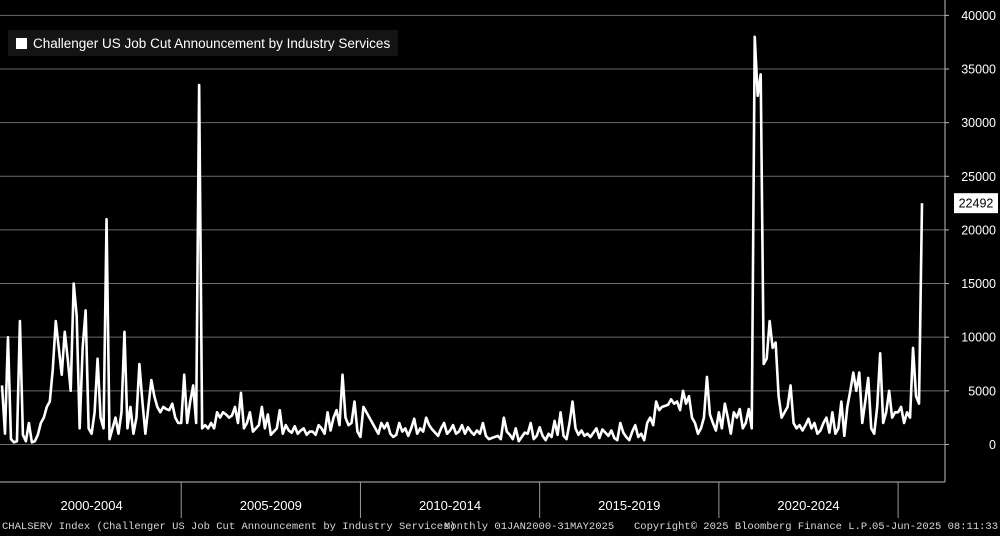 The image size is (1000, 536). What do you see at coordinates (629, 505) in the screenshot?
I see `x-tick-label-3: 2015-2019` at bounding box center [629, 505].